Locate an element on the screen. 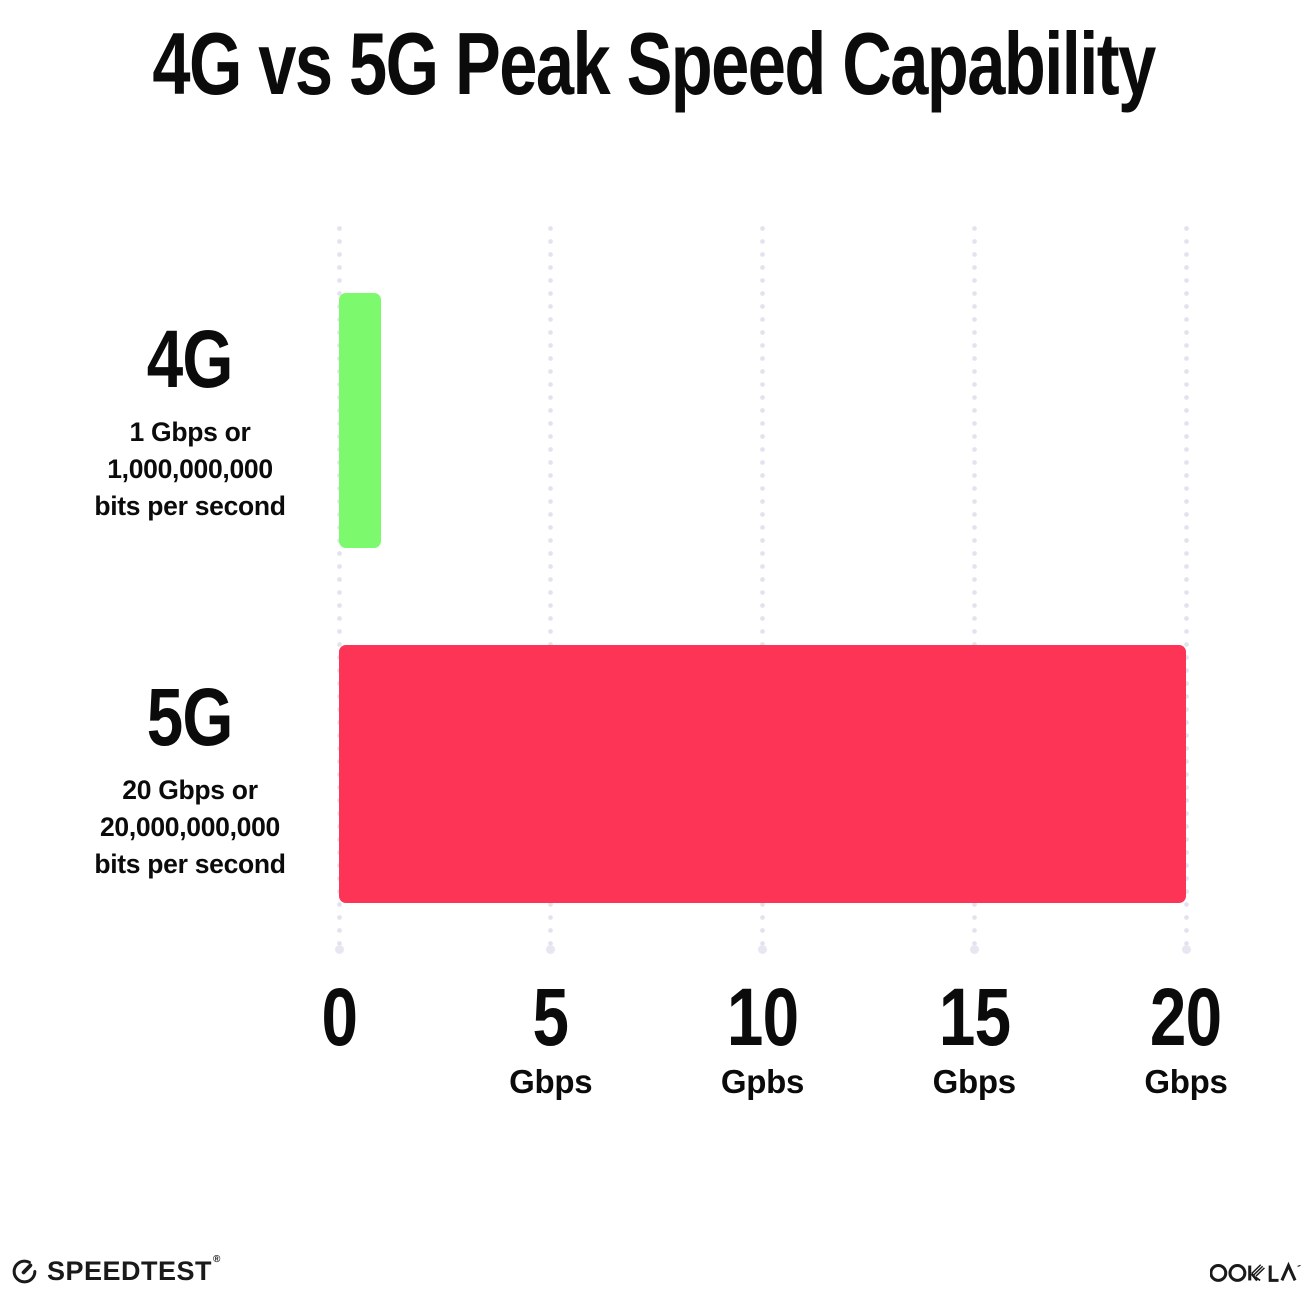 Image resolution: width=1308 pixels, height=1315 pixels. xtick-5: 5 Gbps is located at coordinates (551, 1036).